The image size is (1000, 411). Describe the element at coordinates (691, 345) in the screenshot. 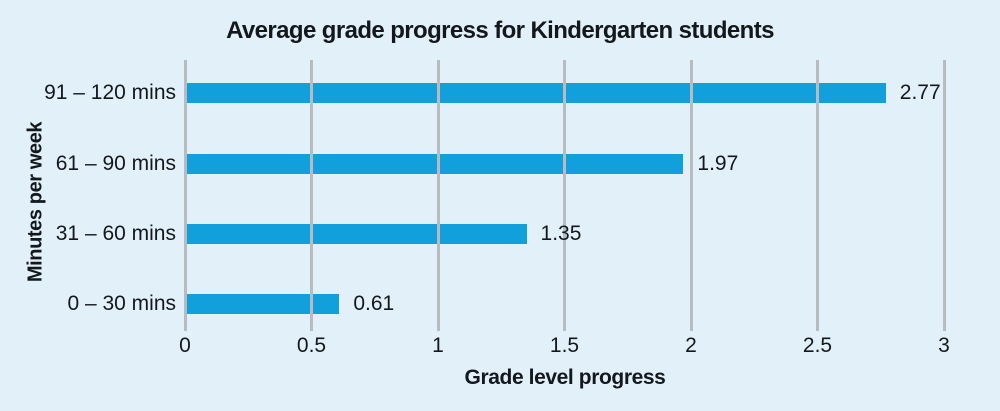

I see `x-tick-label: 2` at that location.